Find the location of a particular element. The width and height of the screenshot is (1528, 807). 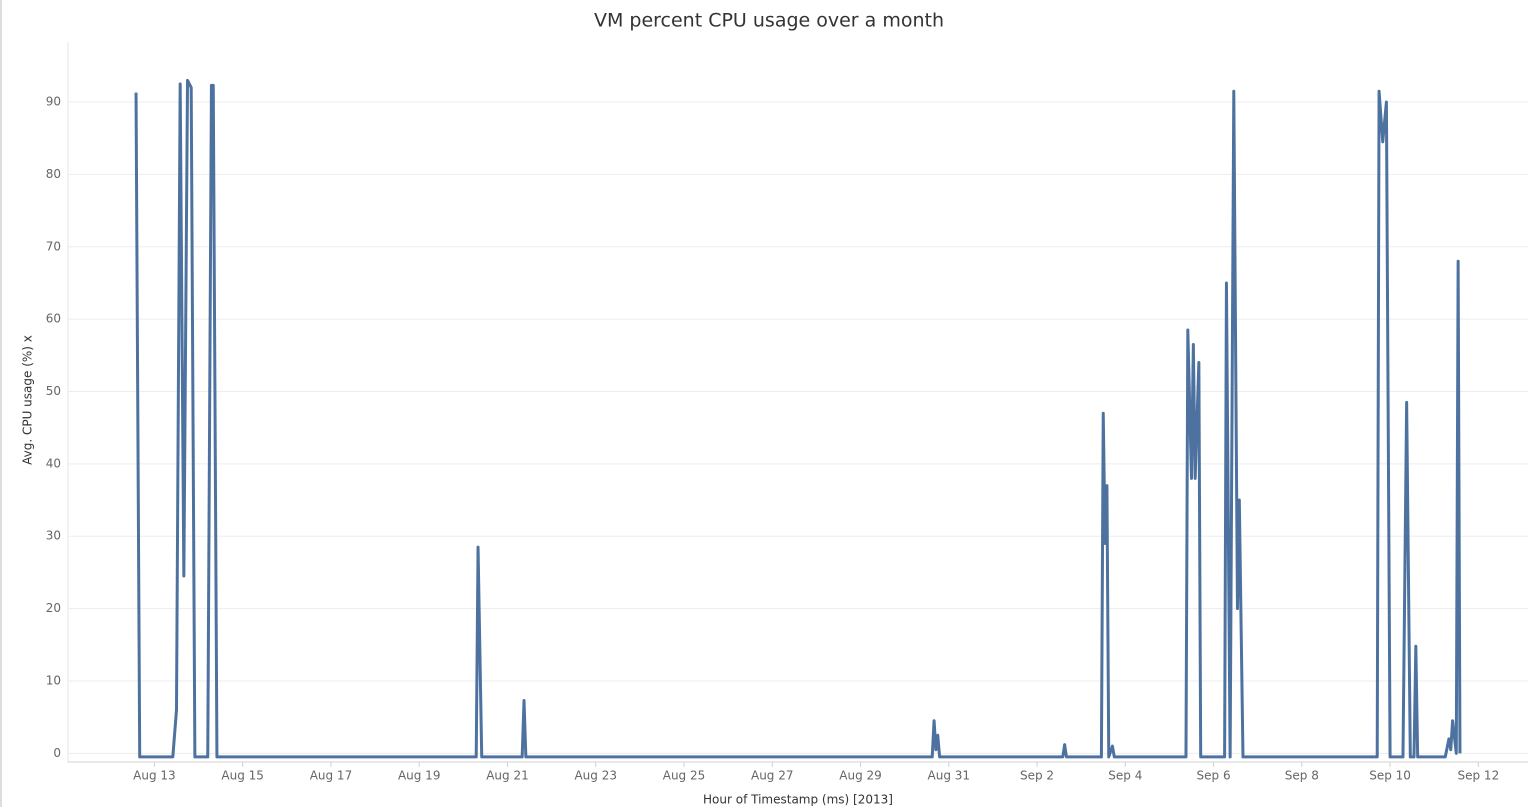

x-tick-label: Sep 12 is located at coordinates (1479, 776).